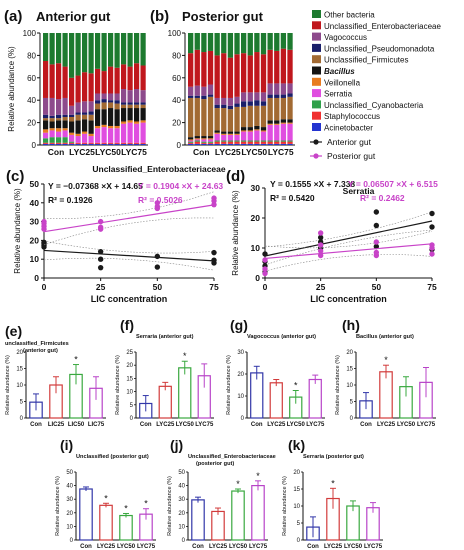 This screenshot has width=464, height=550. What do you see at coordinates (176, 55) in the screenshot?
I see `y-tick-label: 80` at bounding box center [176, 55].